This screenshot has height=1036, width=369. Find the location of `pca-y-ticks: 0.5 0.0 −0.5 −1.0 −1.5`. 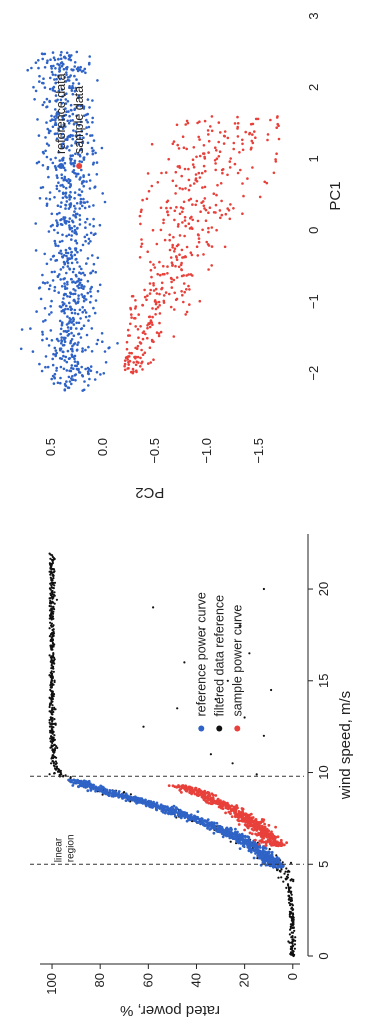

pca-y-ticks: 0.5 0.0 −0.5 −1.0 −1.5 is located at coordinates (154, 451).